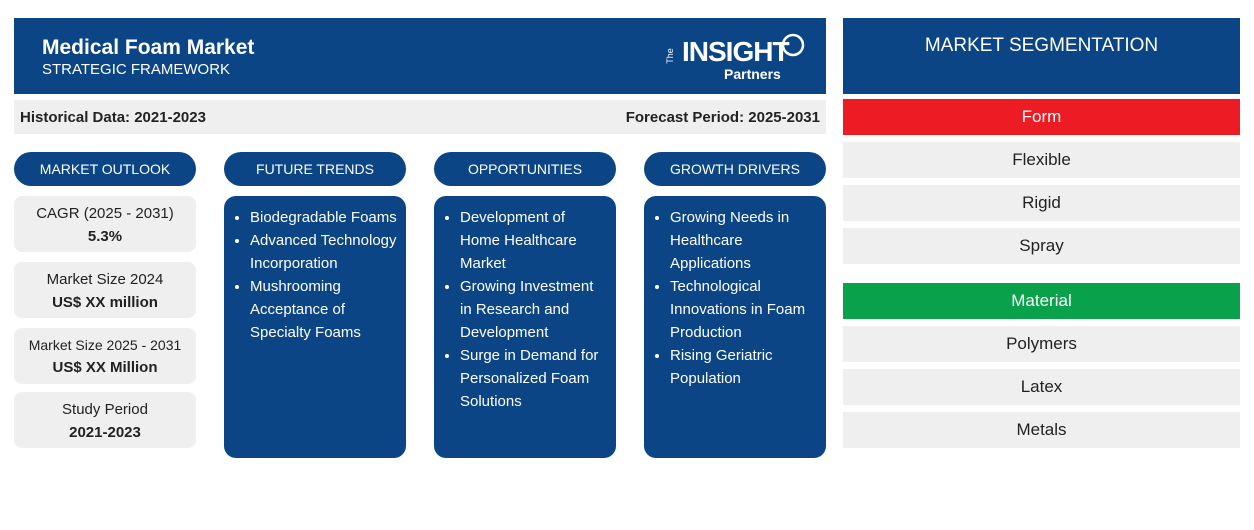  Describe the element at coordinates (669, 56) in the screenshot. I see `logo-small: The` at that location.